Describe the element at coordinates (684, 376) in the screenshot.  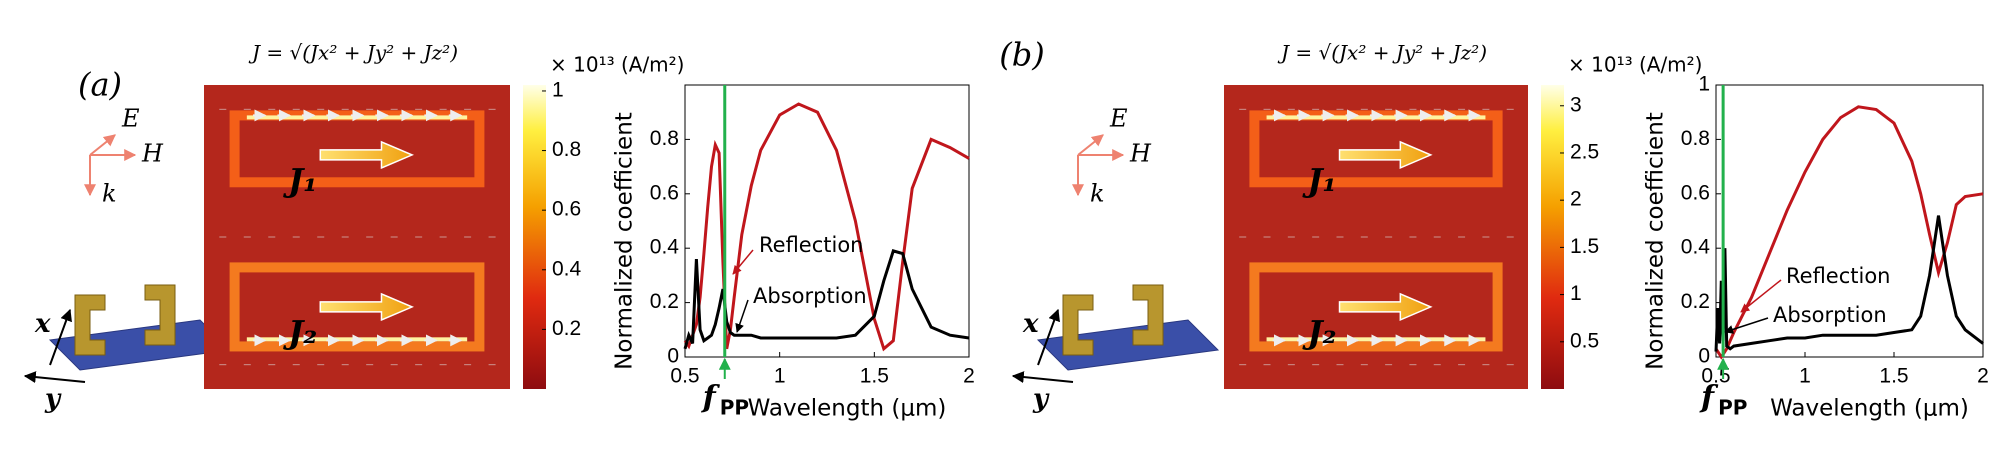
I see `x-tick-label: 0.5` at that location.